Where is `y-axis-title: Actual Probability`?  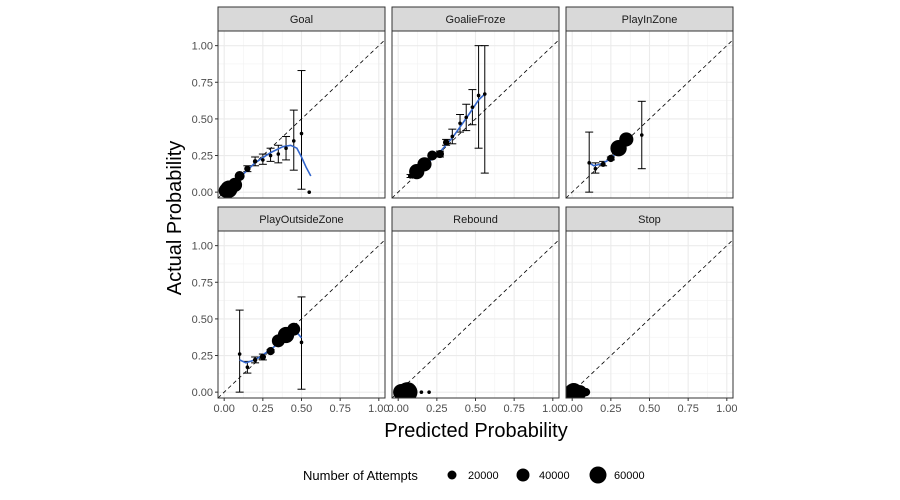 y-axis-title: Actual Probability is located at coordinates (175, 218).